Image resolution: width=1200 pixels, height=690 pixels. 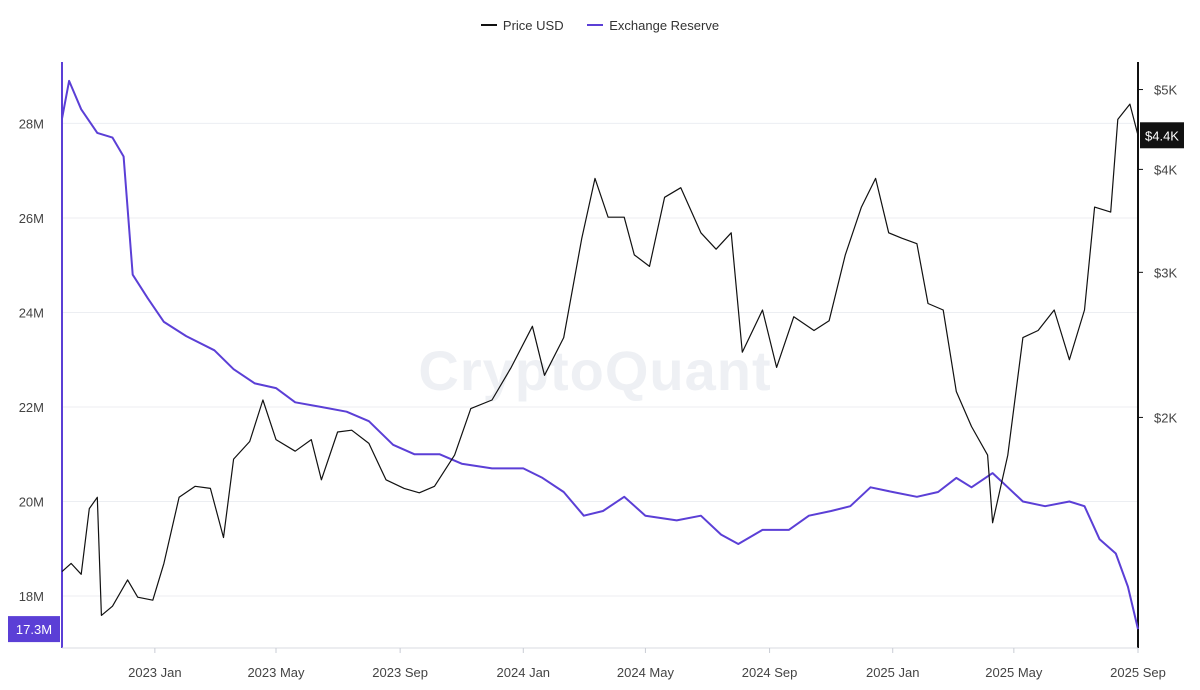 I want to click on right-tick-label: $3K, so click(x=1165, y=272).